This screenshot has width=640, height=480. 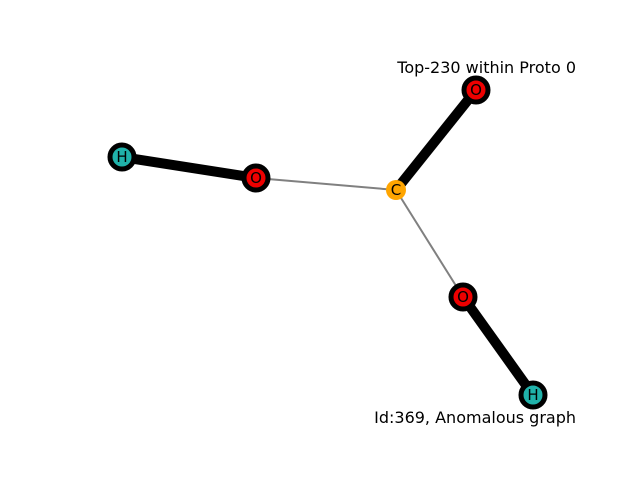 I want to click on node-o2: O, so click(x=476, y=90).